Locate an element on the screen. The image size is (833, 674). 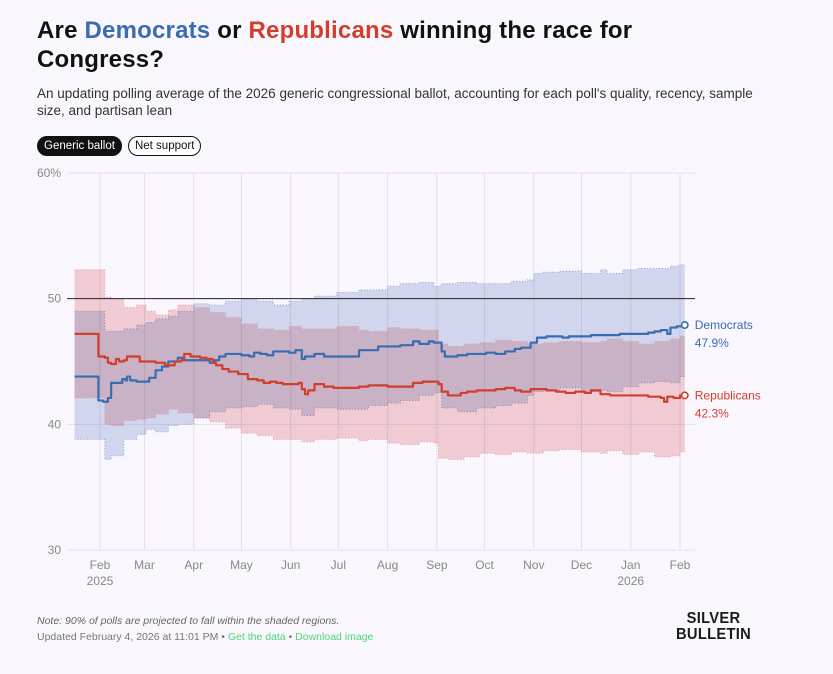
get-data-link: Get the data is located at coordinates (256, 637).